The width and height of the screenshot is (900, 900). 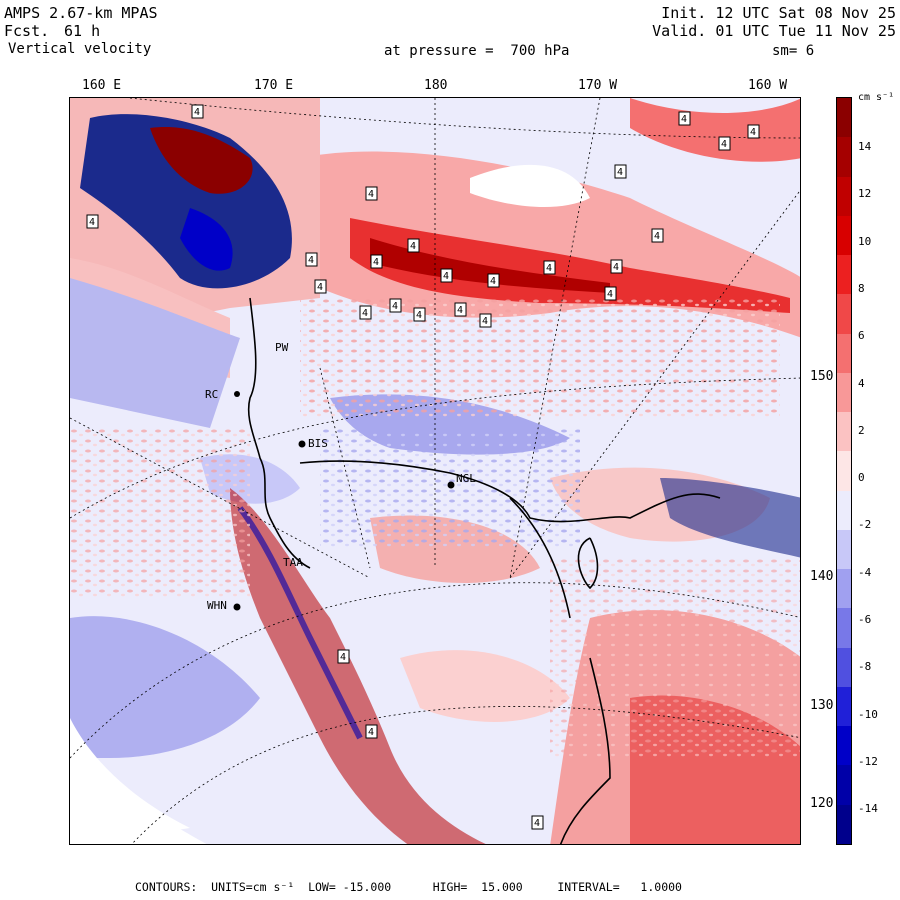 What do you see at coordinates (865, 572) in the screenshot?
I see `colorbar-tick-label: -4` at bounding box center [865, 572].